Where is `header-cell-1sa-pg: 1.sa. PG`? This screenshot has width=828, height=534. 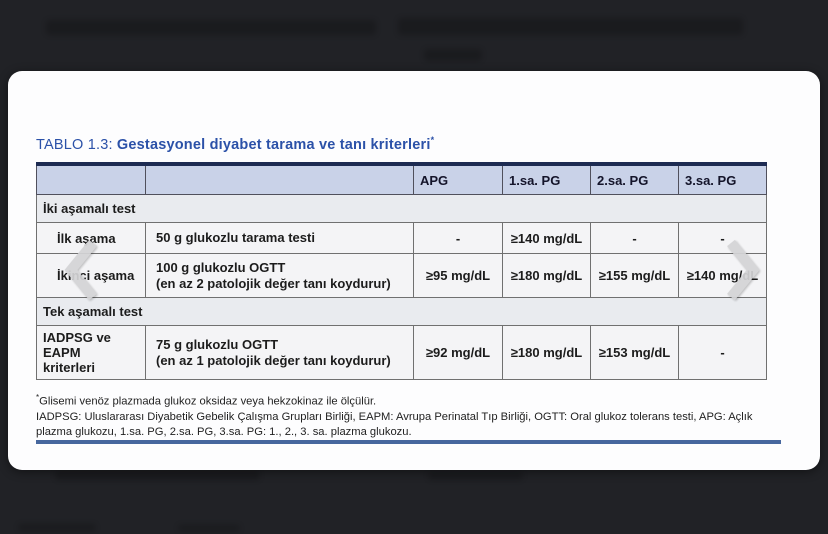 header-cell-1sa-pg: 1.sa. PG is located at coordinates (546, 178).